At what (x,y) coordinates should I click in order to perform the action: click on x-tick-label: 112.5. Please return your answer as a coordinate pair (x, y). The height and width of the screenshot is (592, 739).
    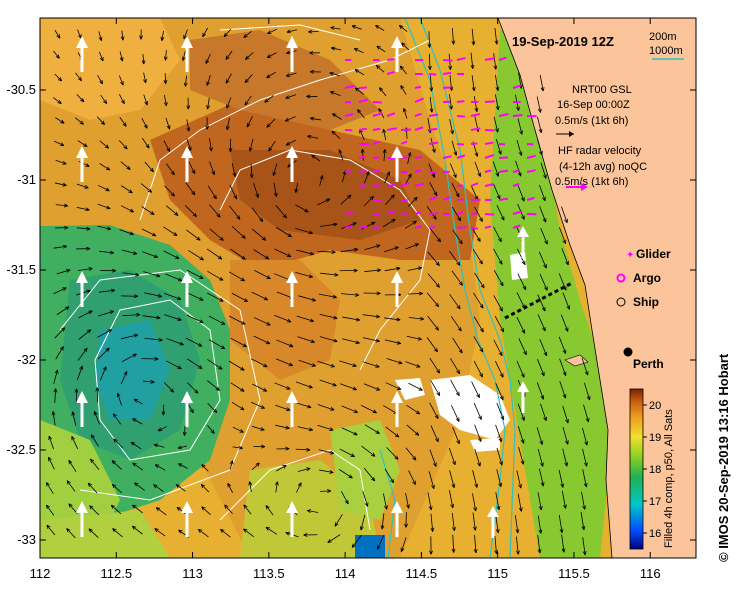
    Looking at the image, I should click on (116, 573).